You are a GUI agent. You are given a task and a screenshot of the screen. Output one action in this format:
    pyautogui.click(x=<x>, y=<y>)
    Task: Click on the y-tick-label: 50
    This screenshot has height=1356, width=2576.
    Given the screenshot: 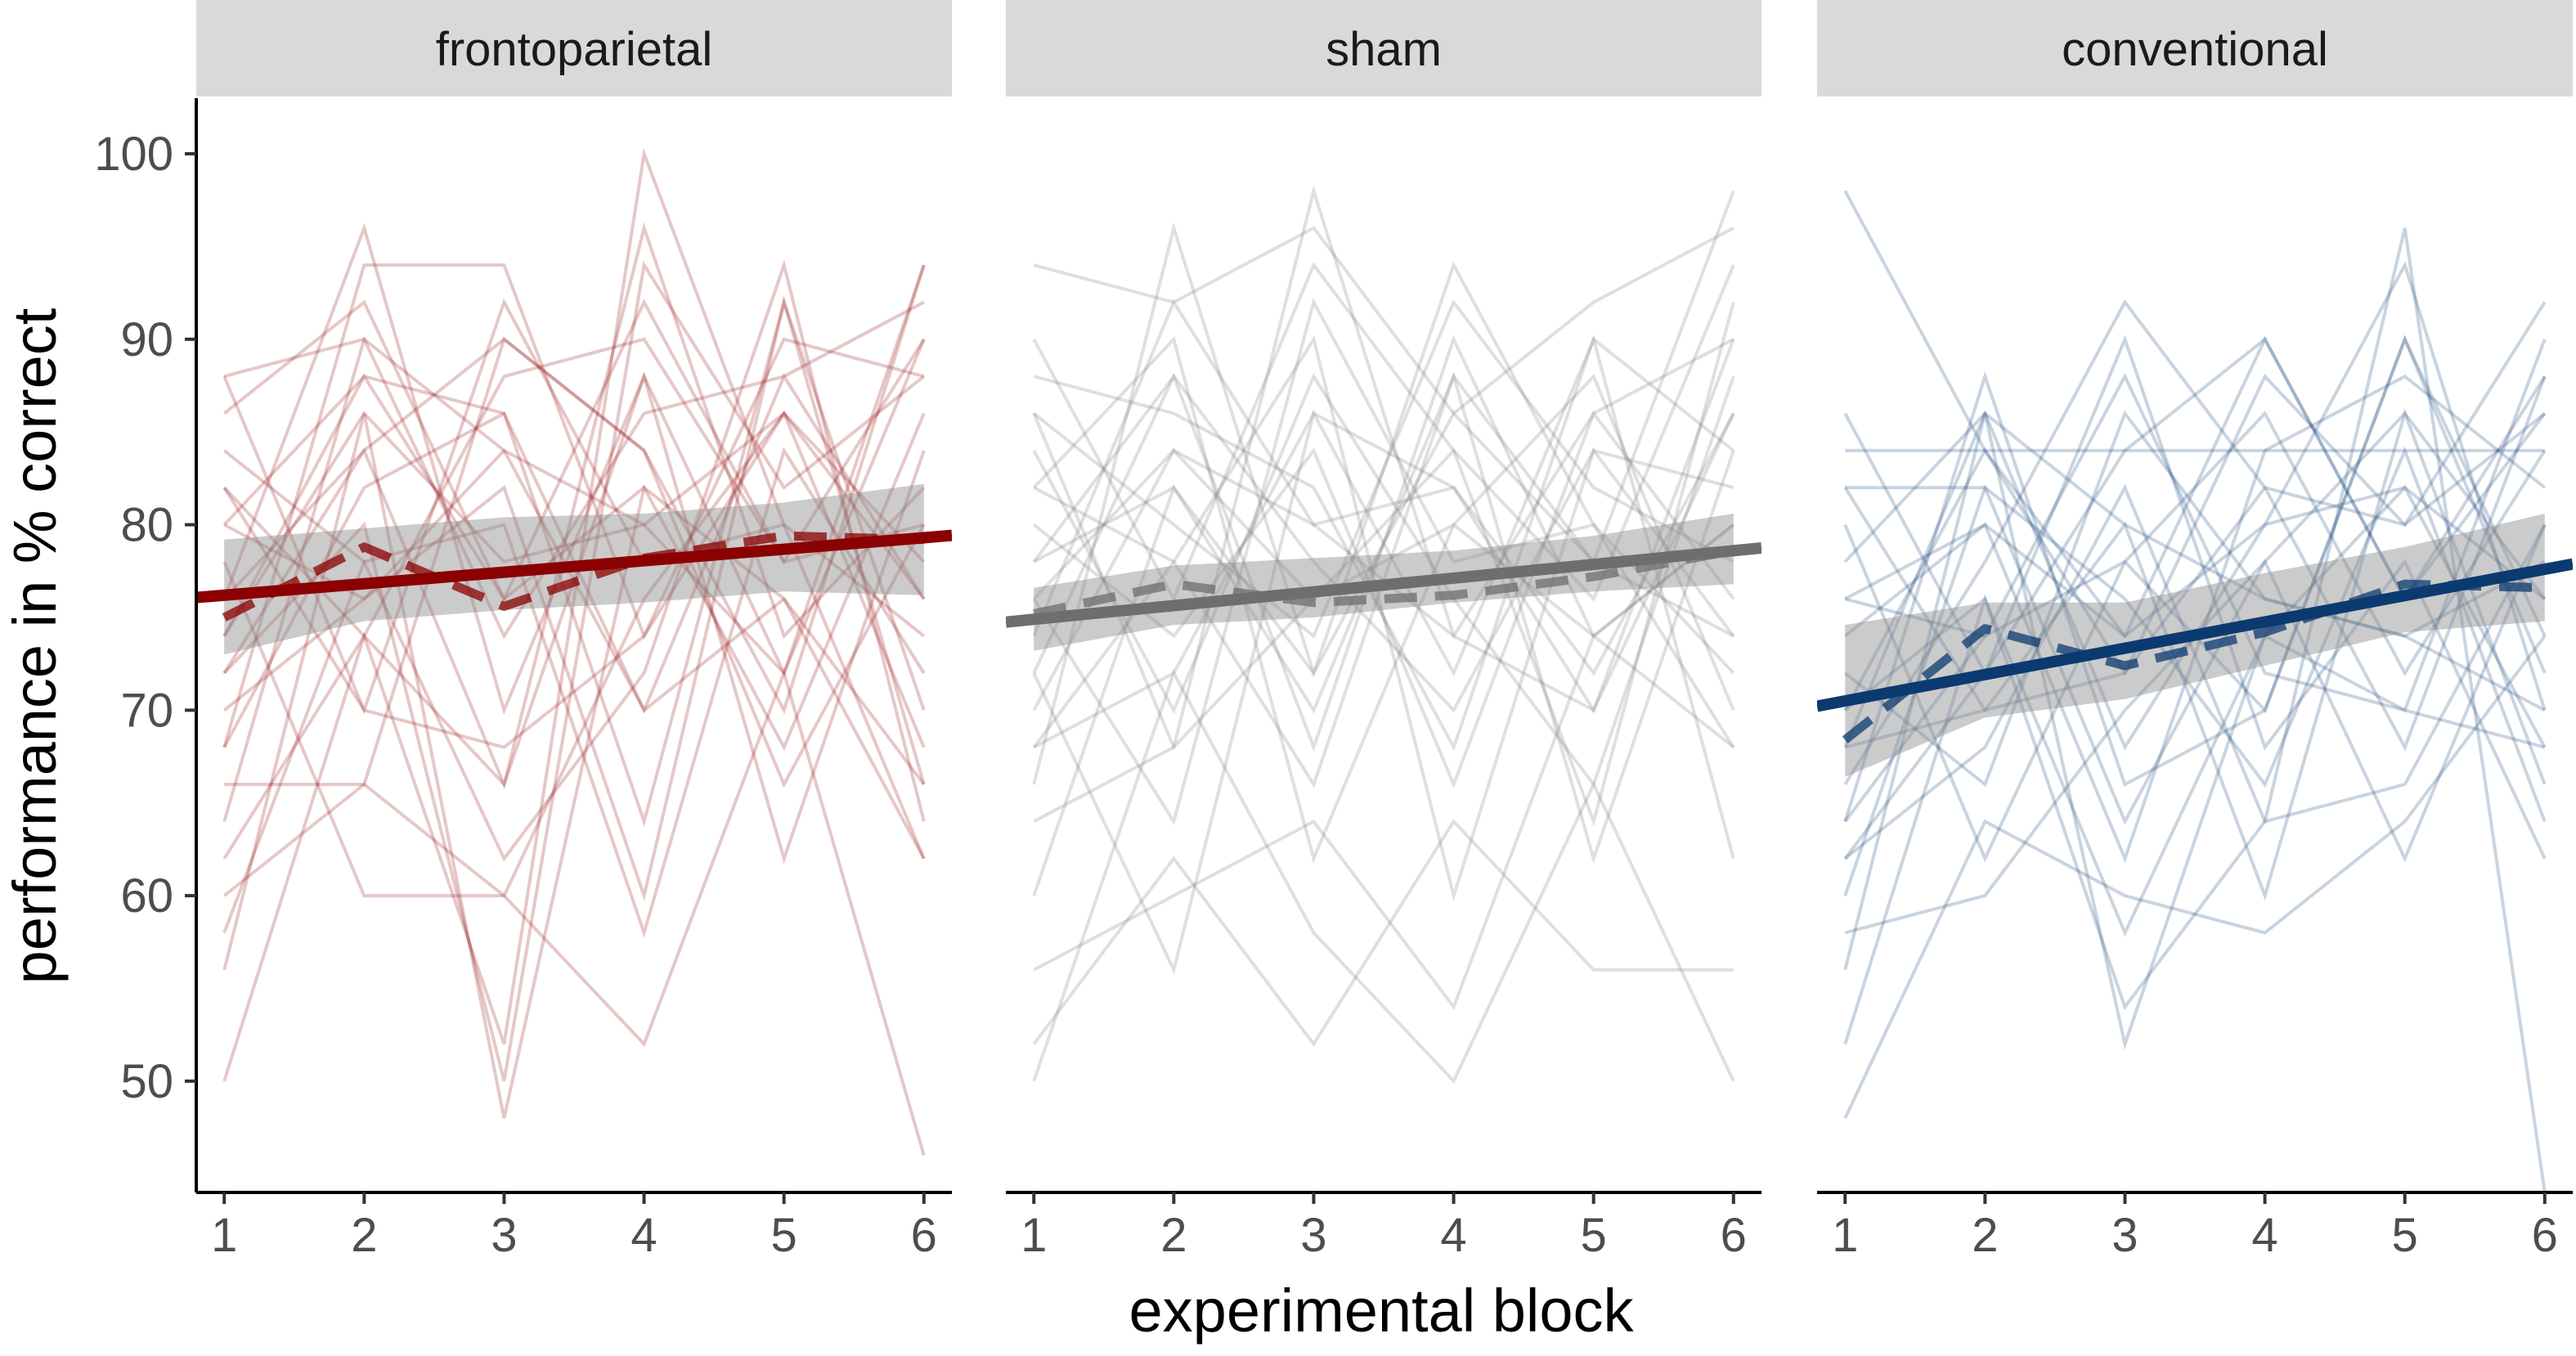 What is the action you would take?
    pyautogui.click(x=146, y=1081)
    